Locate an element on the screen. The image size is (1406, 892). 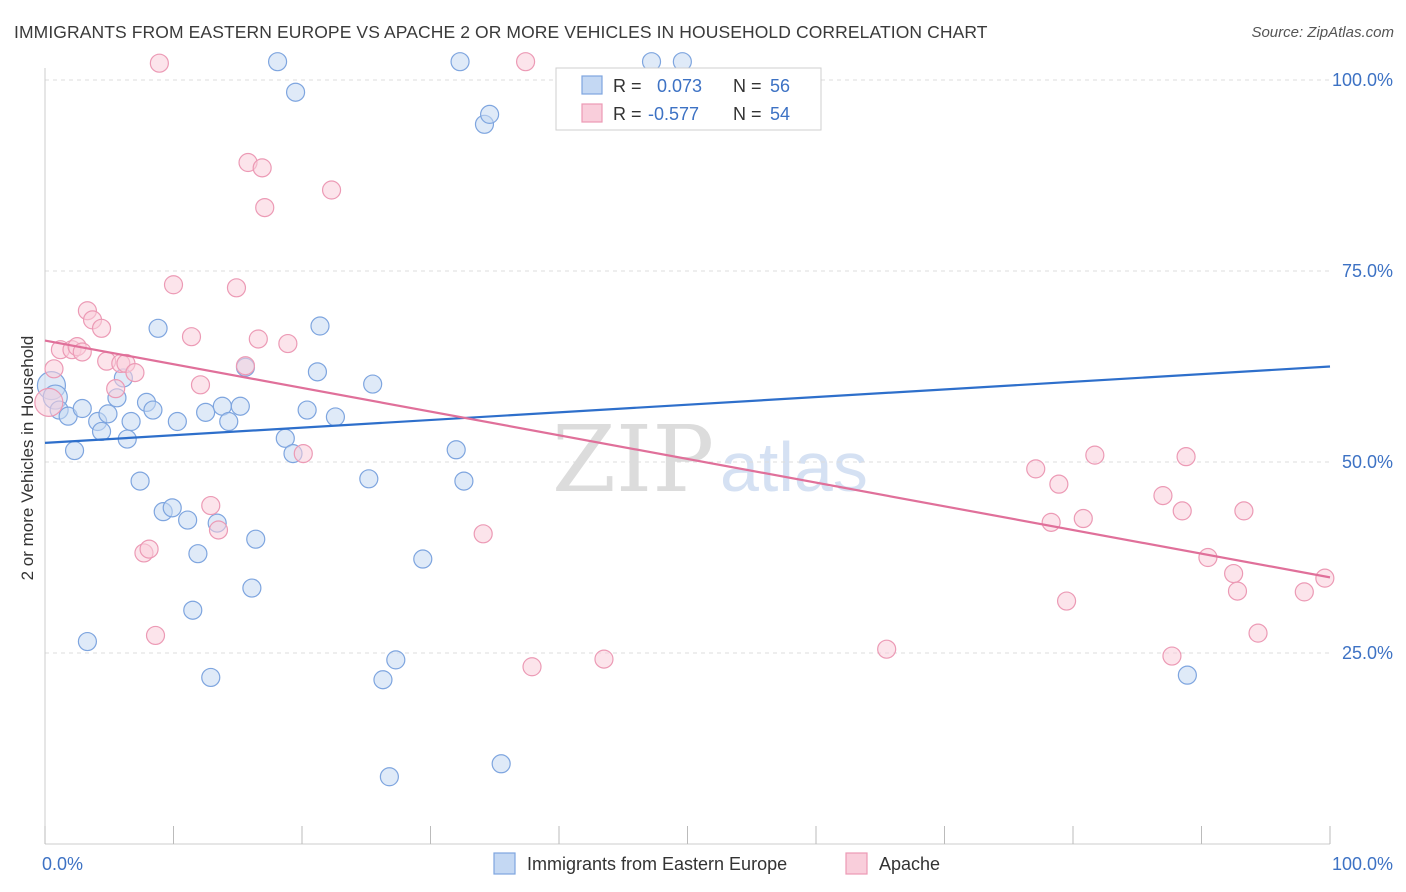
x-tick-labels: 0.0% 100.0% is located at coordinates (717, 864).